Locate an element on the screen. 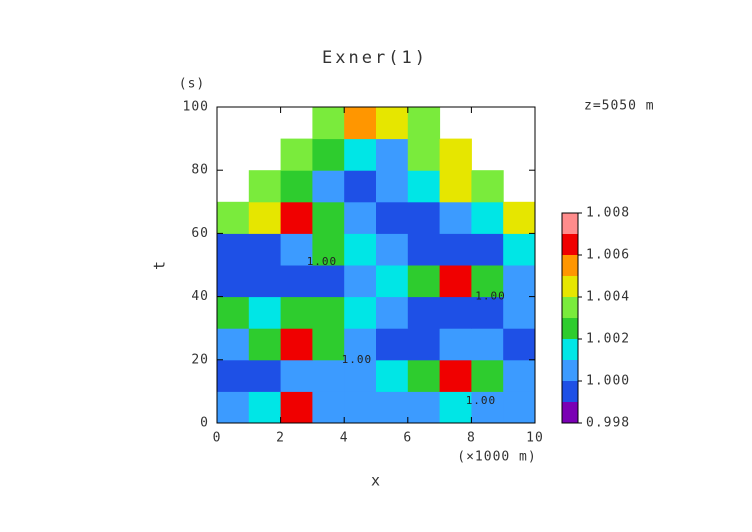 The height and width of the screenshot is (532, 752). y-tick-label: 80 is located at coordinates (200, 170).